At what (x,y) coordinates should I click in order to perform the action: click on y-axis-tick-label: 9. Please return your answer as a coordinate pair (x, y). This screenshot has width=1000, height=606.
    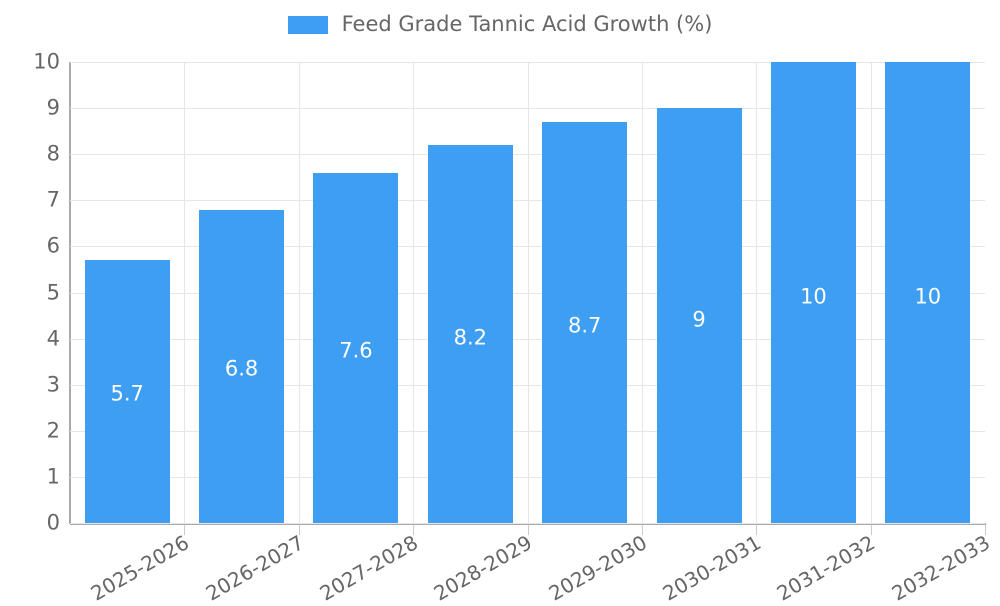
    Looking at the image, I should click on (53, 107).